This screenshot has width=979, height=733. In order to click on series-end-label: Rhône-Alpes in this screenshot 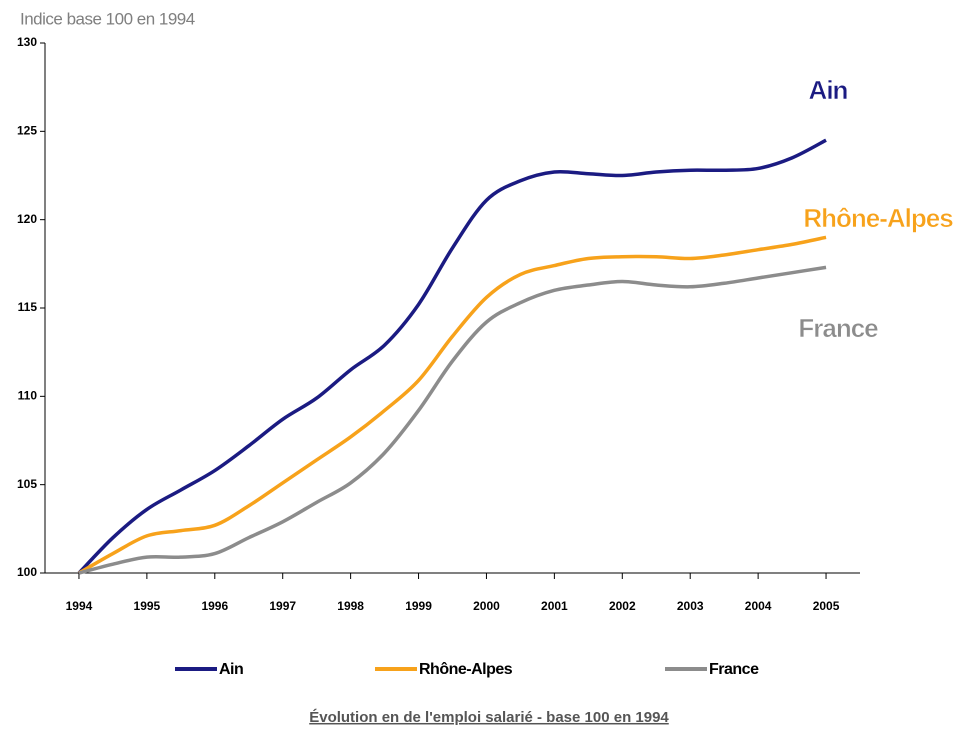, I will do `click(878, 218)`.